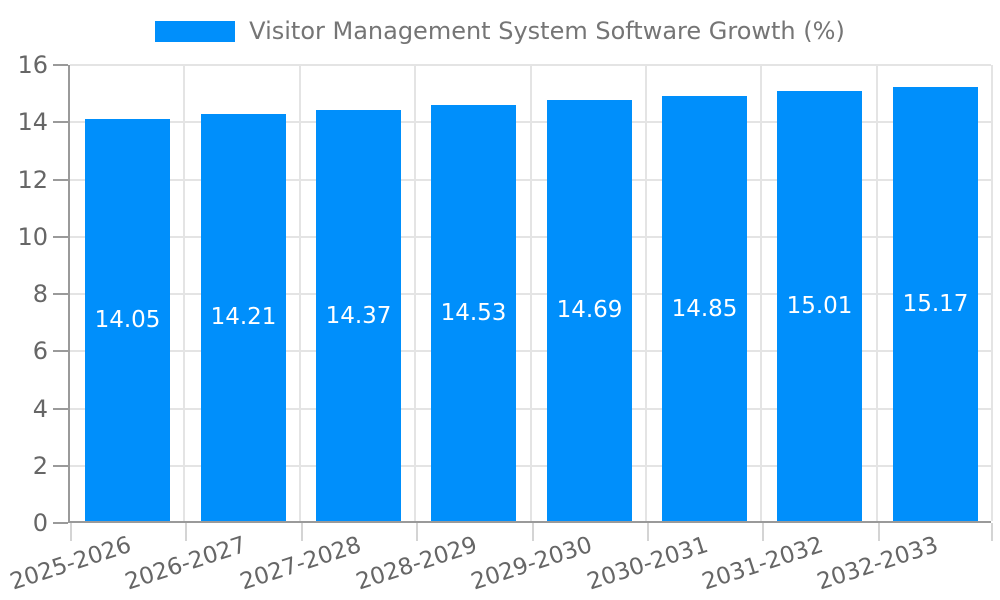  Describe the element at coordinates (40, 408) in the screenshot. I see `y-axis-label: 4` at that location.